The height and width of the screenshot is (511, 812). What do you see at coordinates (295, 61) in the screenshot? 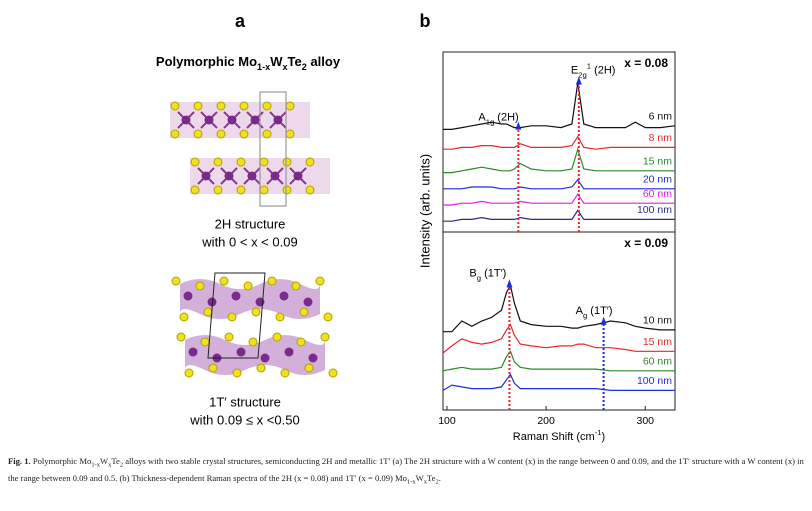
I see `text-part: Te` at bounding box center [295, 61].